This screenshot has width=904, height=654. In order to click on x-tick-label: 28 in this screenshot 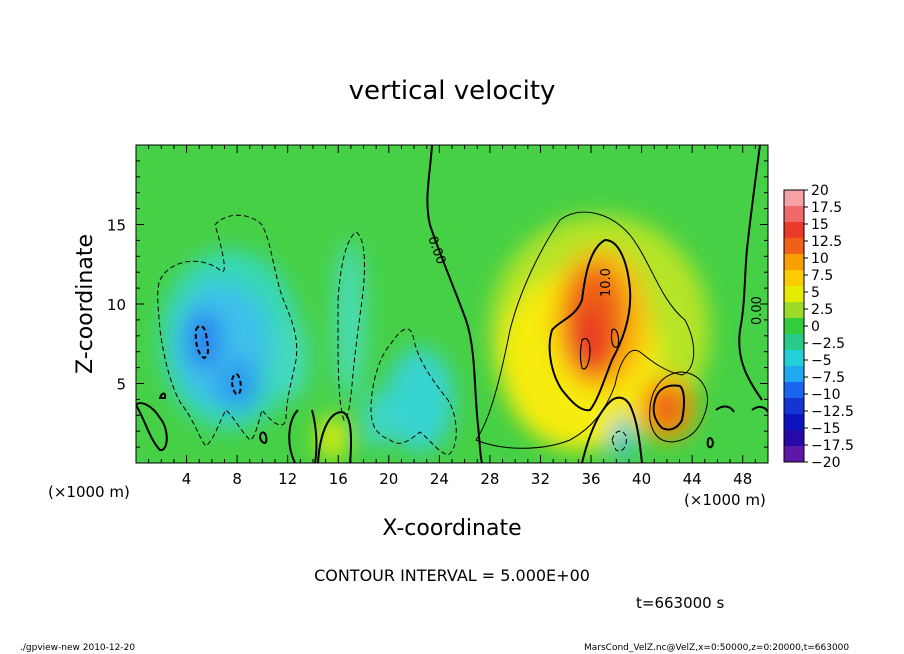, I will do `click(489, 479)`.